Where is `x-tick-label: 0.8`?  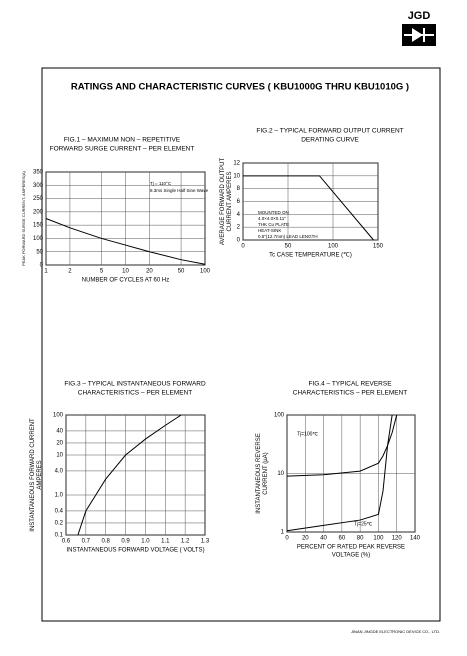
x-tick-label: 0.8 is located at coordinates (106, 542).